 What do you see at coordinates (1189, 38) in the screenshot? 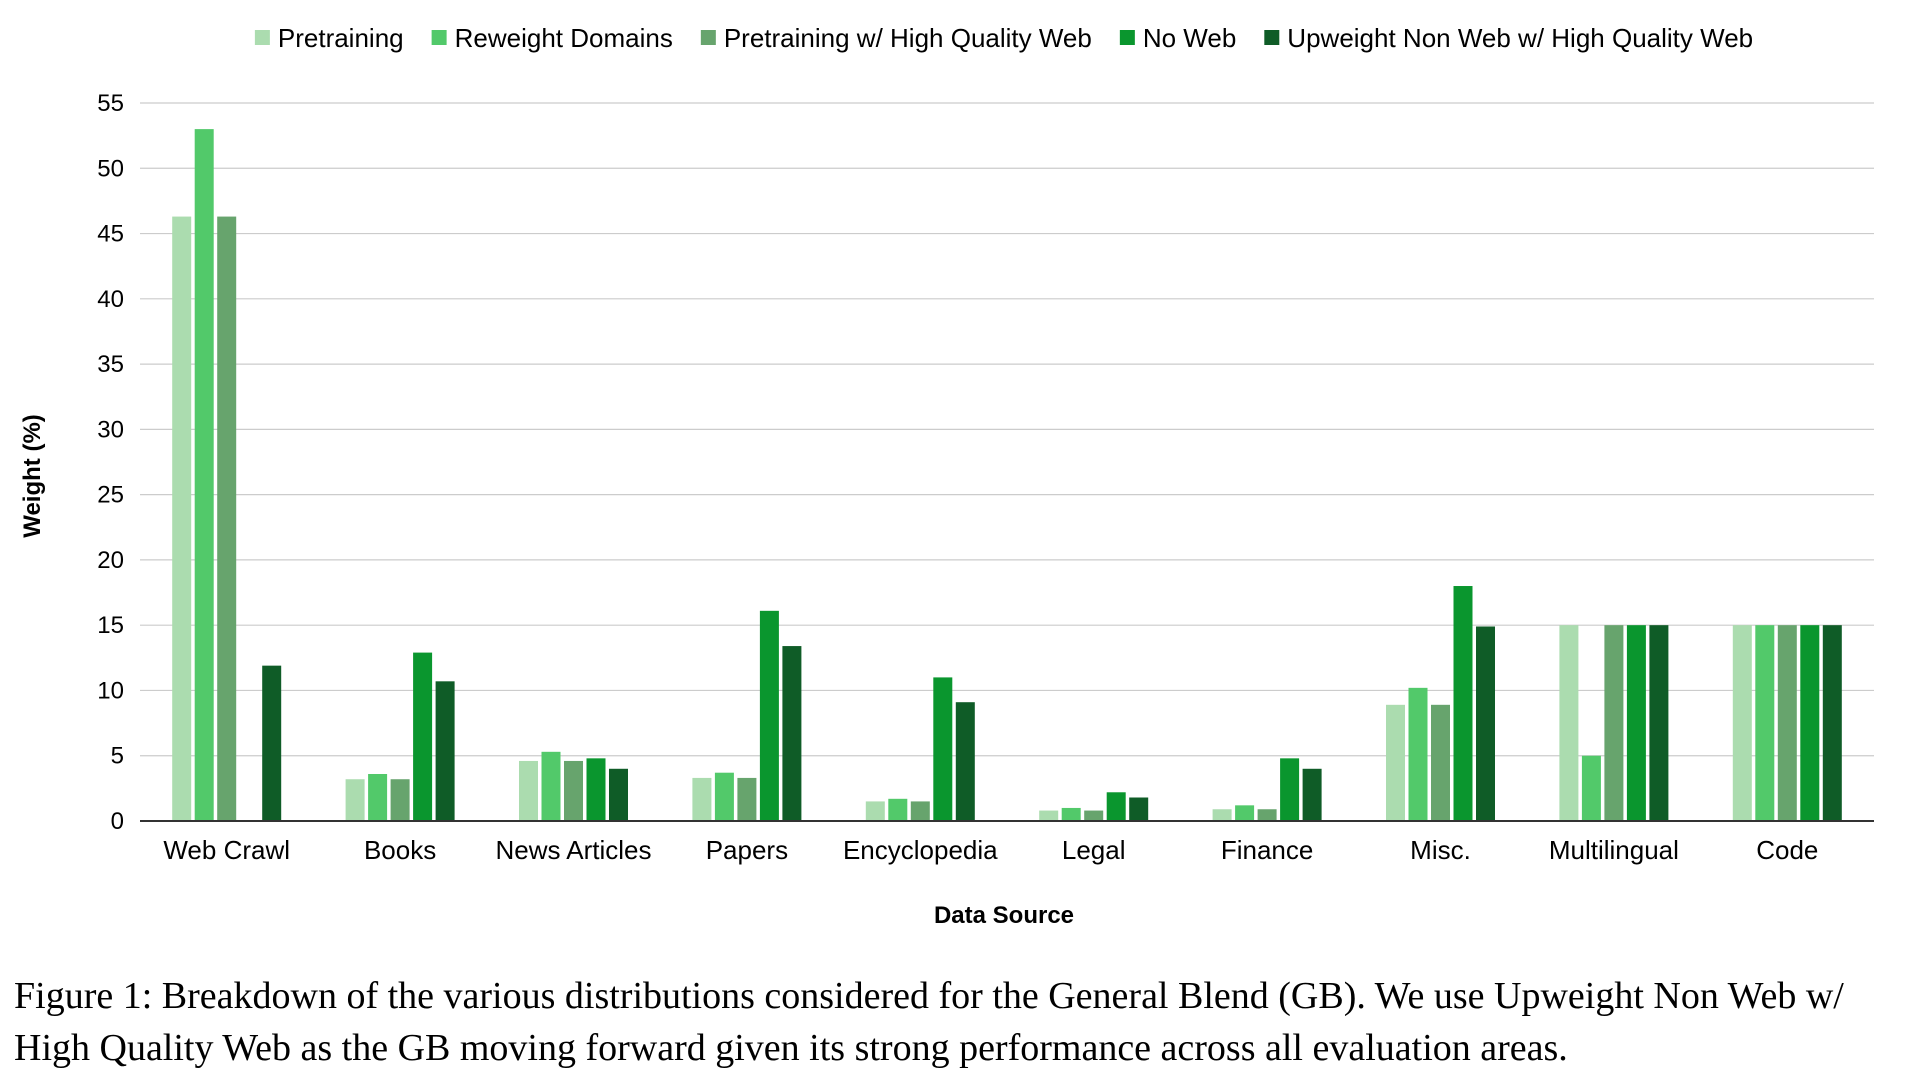
I see `legend-label: No Web` at bounding box center [1189, 38].